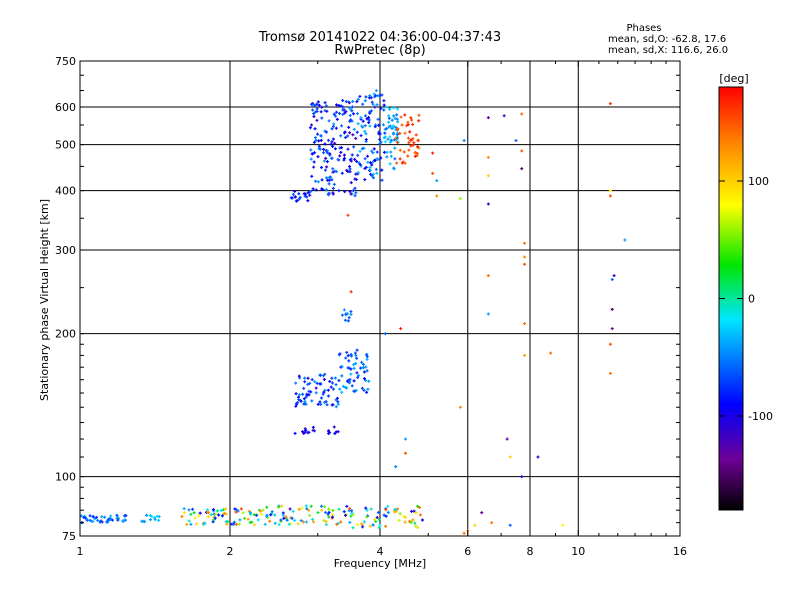  What do you see at coordinates (680, 551) in the screenshot?
I see `x-tick-label: 16` at bounding box center [680, 551].